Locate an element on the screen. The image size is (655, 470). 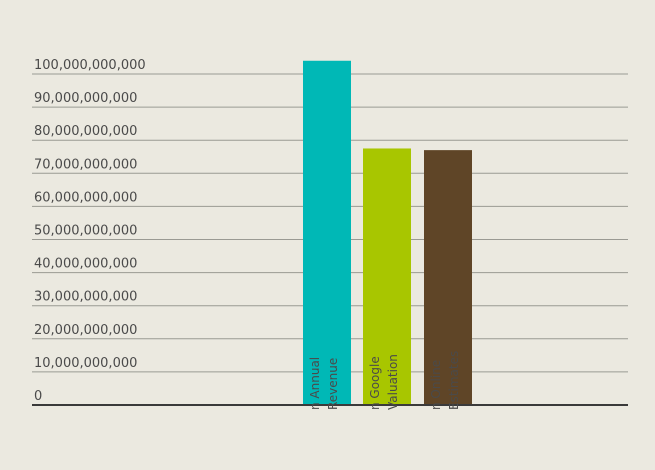
y-tick-label: 0 is located at coordinates (38, 396).